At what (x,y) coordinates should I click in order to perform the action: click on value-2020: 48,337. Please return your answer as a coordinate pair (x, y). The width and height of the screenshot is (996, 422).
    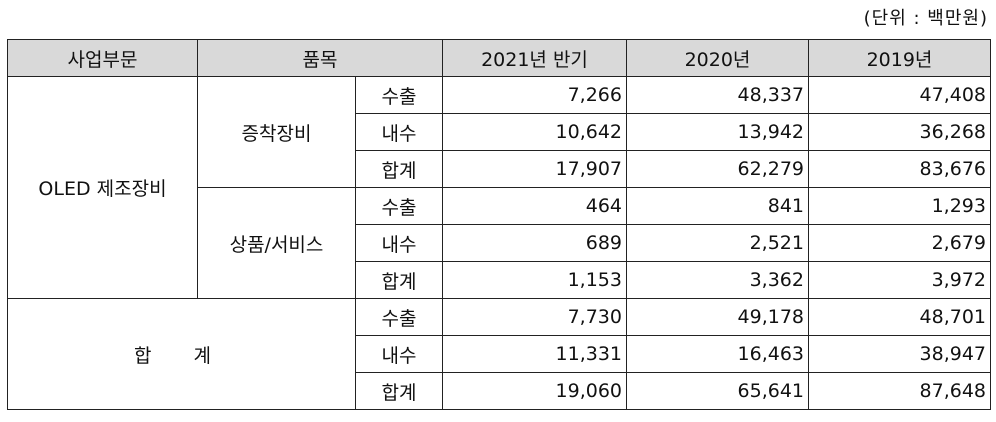
    Looking at the image, I should click on (717, 95).